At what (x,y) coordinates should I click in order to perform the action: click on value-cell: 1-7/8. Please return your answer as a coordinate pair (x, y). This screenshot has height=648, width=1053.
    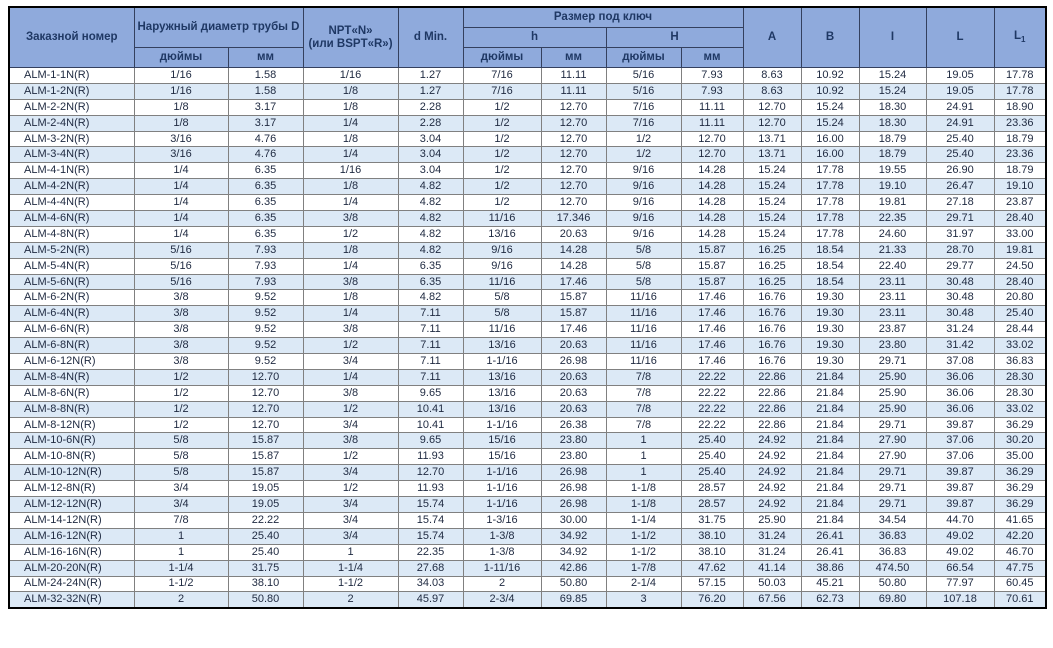
    Looking at the image, I should click on (643, 568).